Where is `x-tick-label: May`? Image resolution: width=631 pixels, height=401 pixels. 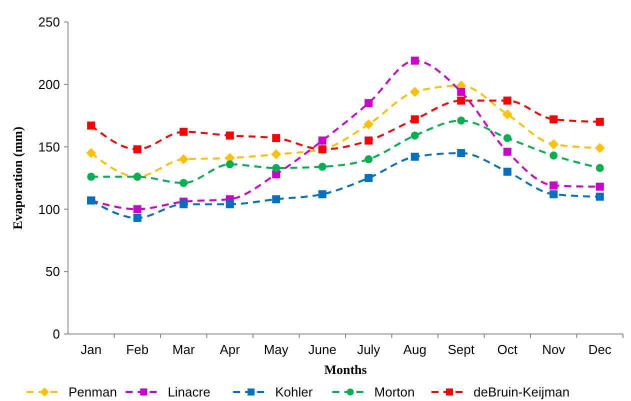
x-tick-label: May is located at coordinates (276, 349).